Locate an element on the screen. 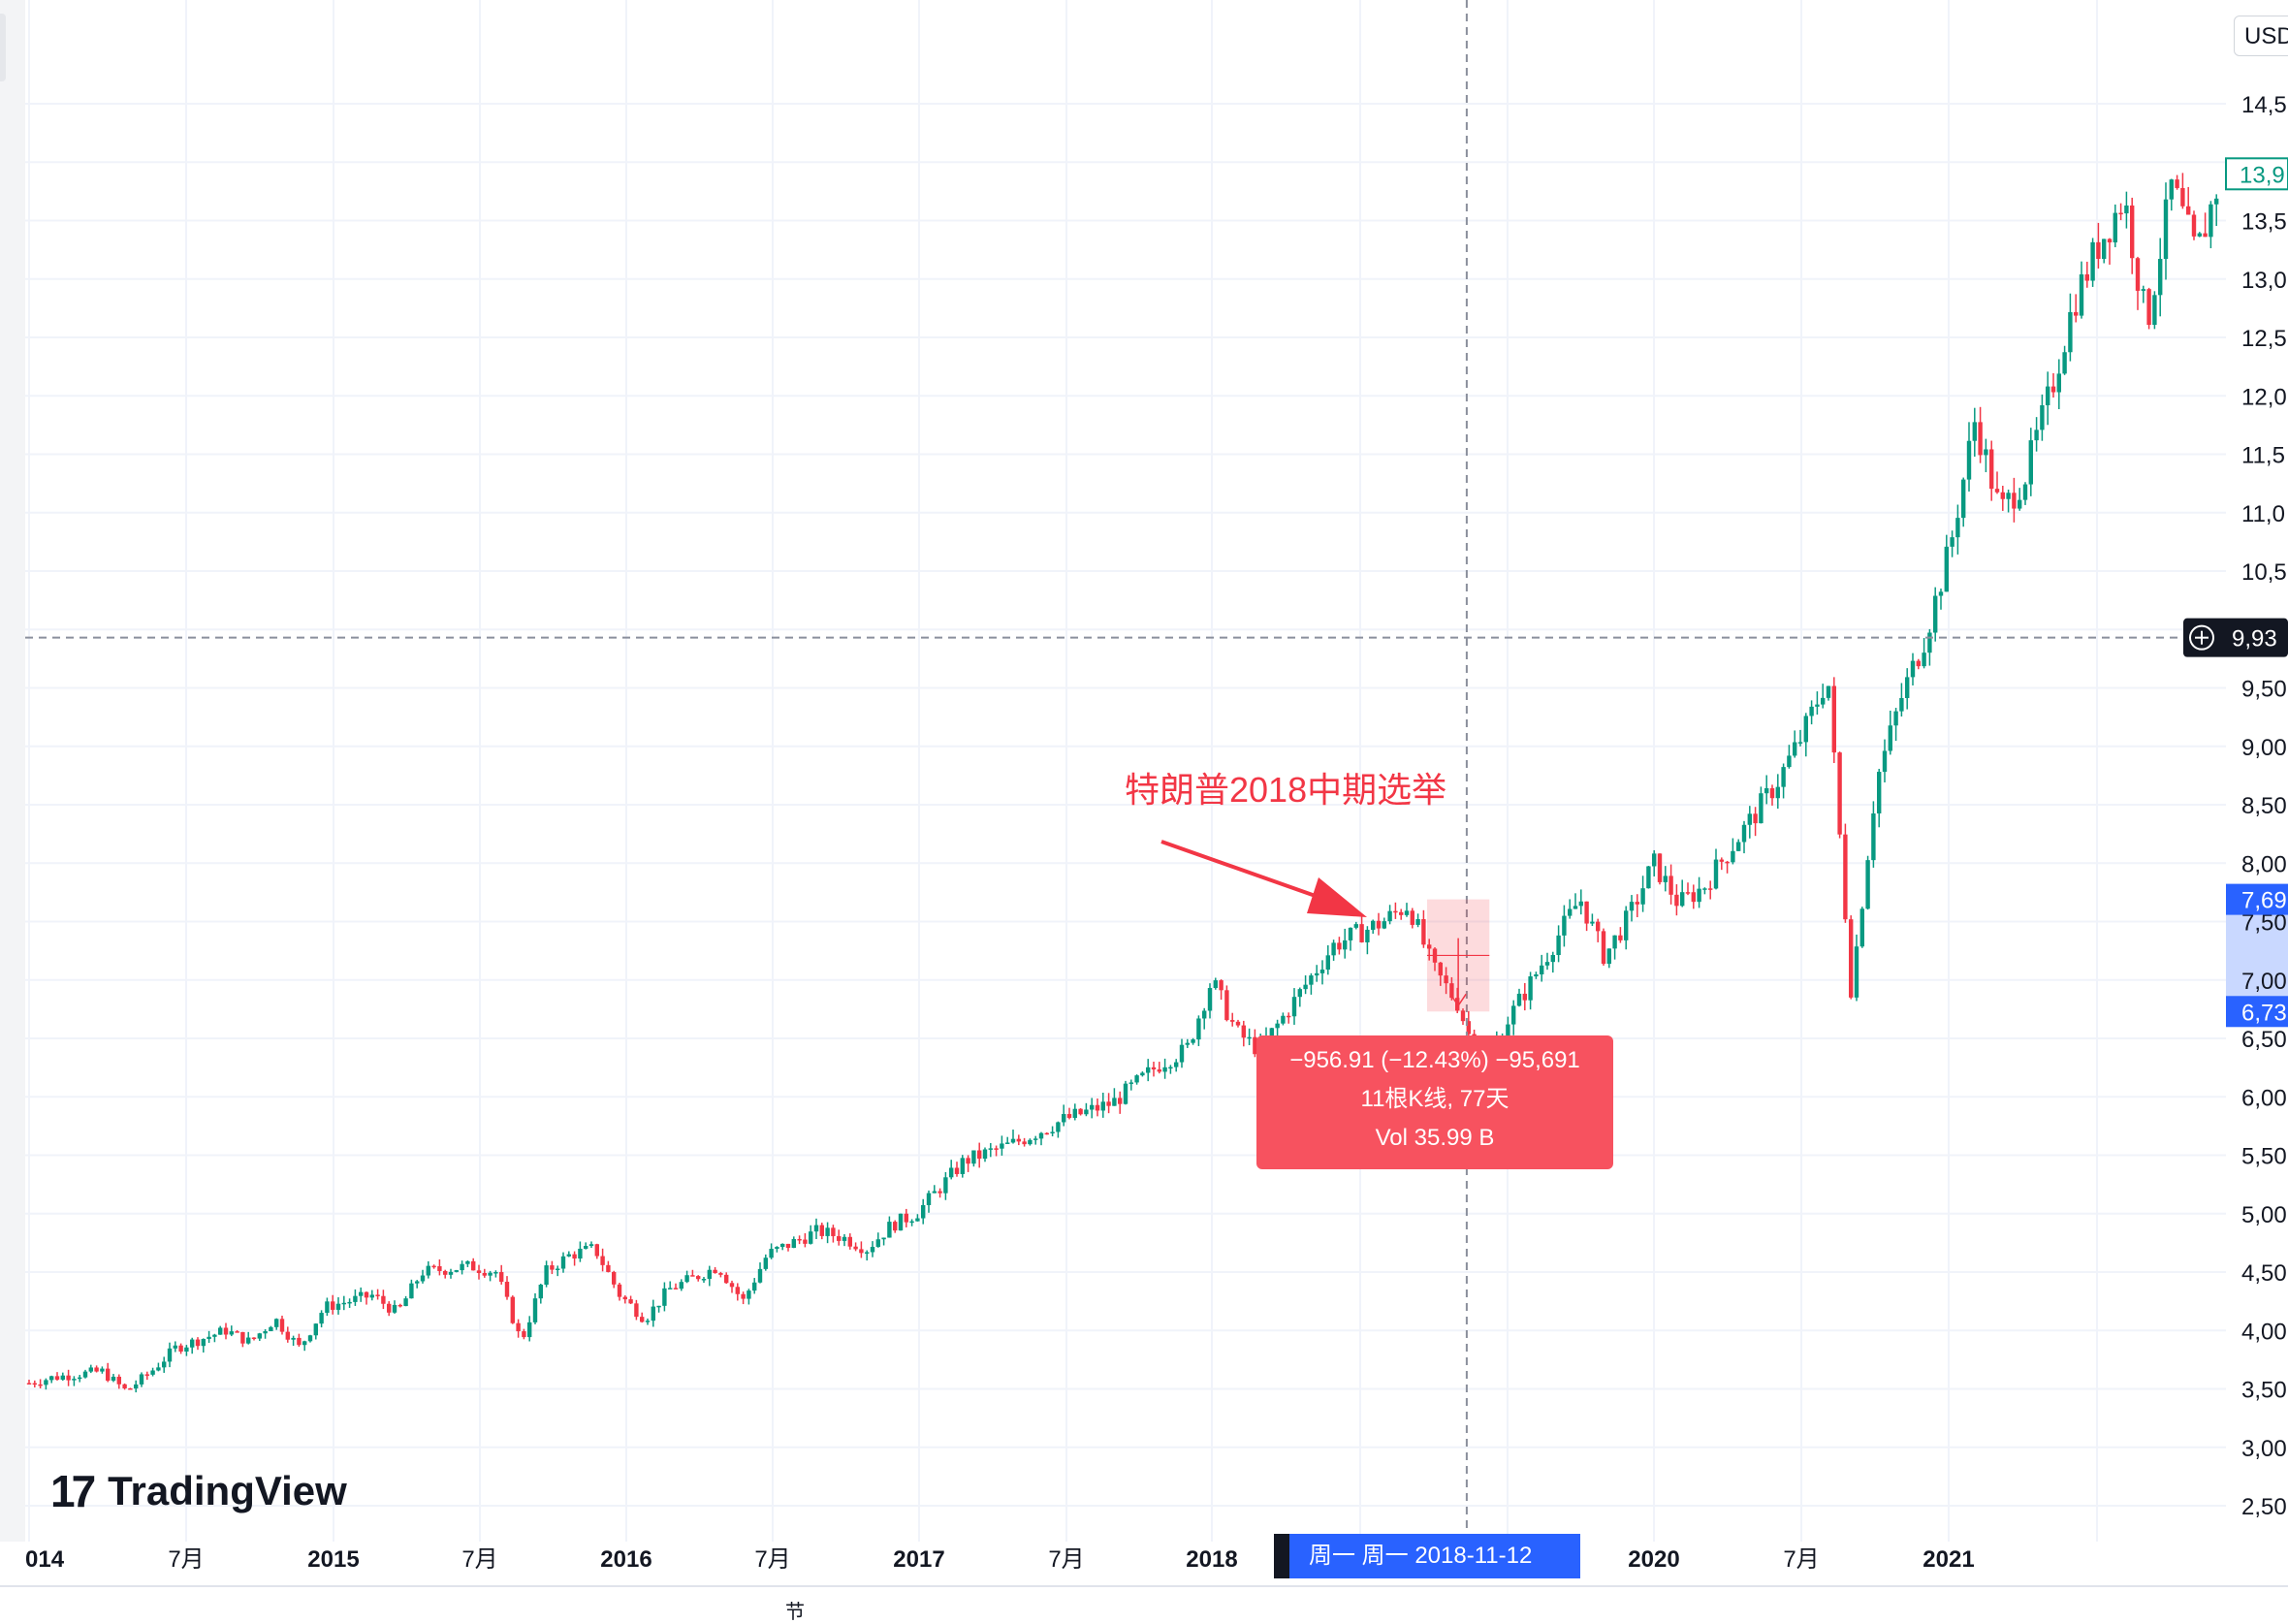  crosshair-date-label-edge is located at coordinates (1281, 1556).